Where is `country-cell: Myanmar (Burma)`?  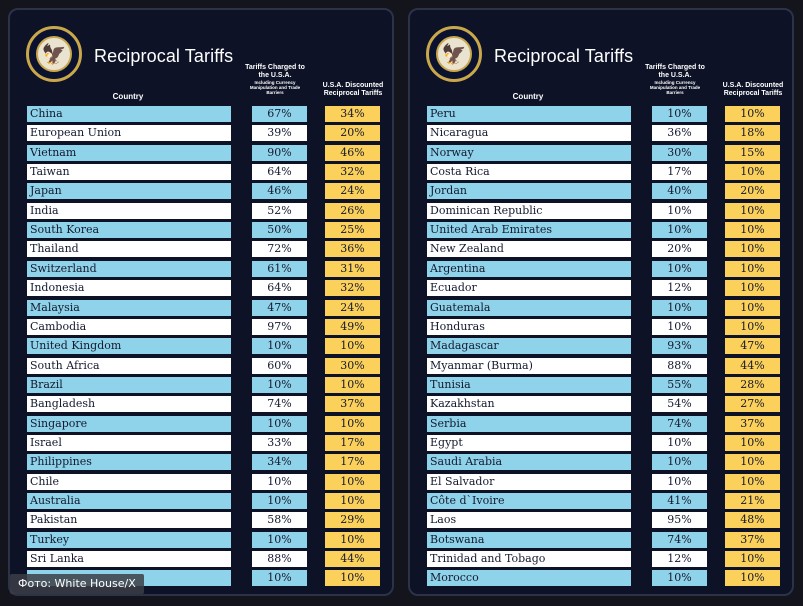 country-cell: Myanmar (Burma) is located at coordinates (529, 365).